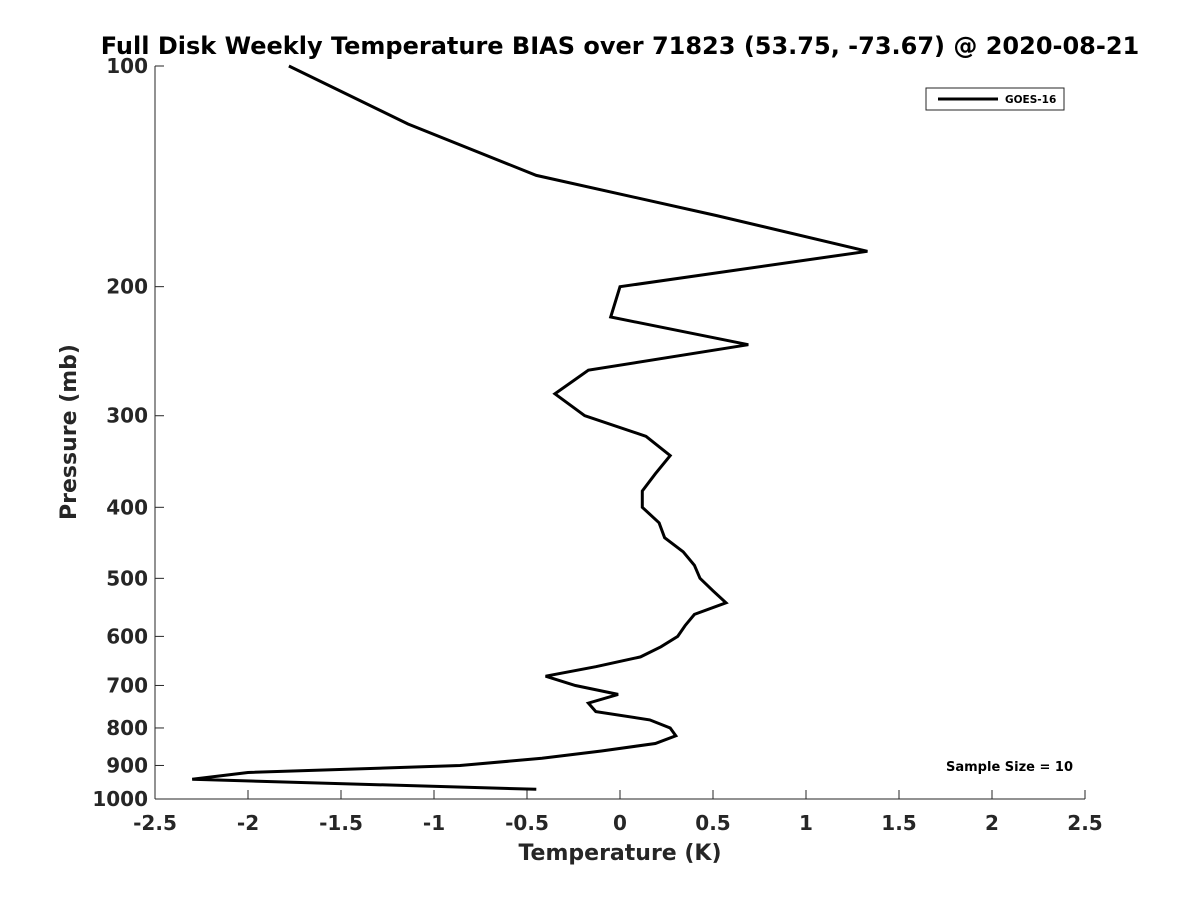 The height and width of the screenshot is (900, 1200). I want to click on x-axis-label: Temperature (K), so click(619, 853).